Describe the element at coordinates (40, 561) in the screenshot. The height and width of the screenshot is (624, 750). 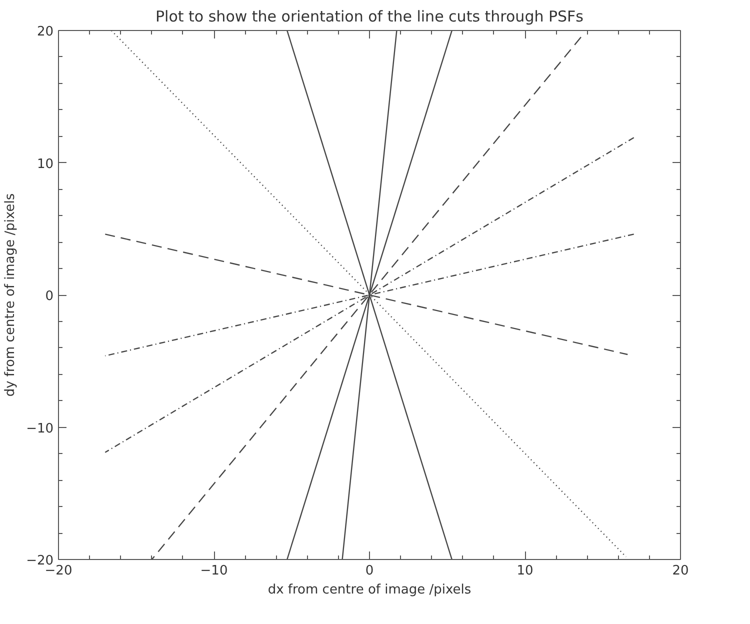
I see `y-tick-label: −20` at that location.